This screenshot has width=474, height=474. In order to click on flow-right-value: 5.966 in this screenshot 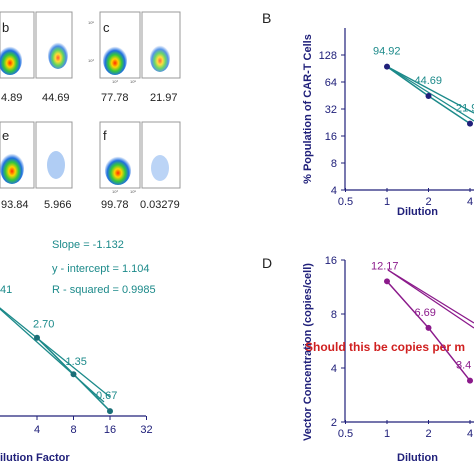, I will do `click(58, 205)`.